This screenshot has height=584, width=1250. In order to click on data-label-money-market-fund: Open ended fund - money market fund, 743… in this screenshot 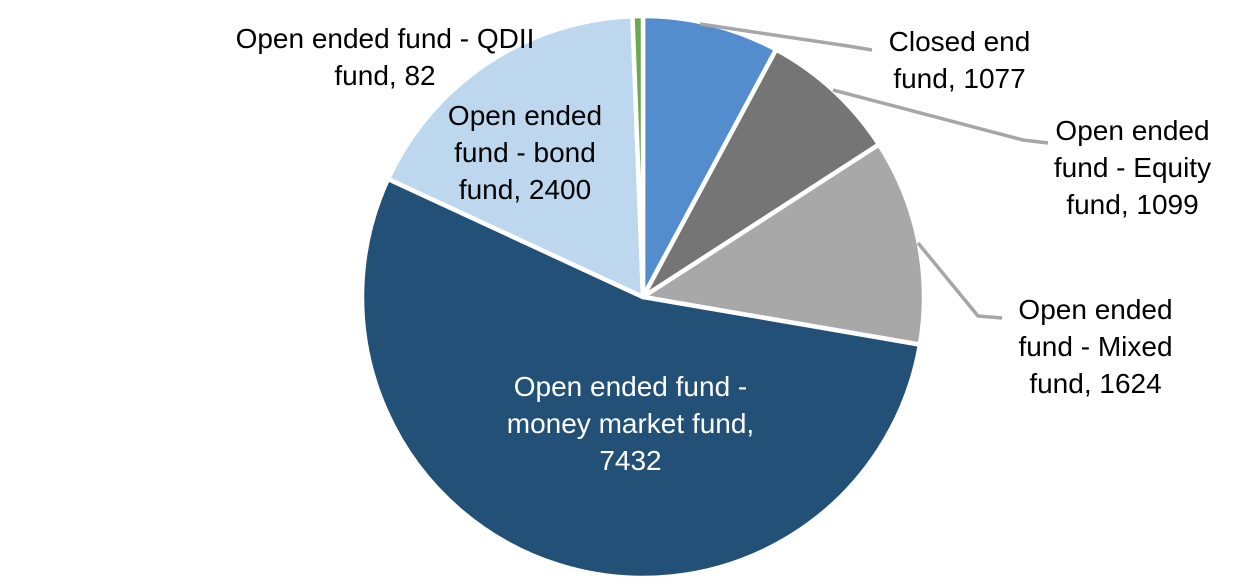, I will do `click(630, 423)`.